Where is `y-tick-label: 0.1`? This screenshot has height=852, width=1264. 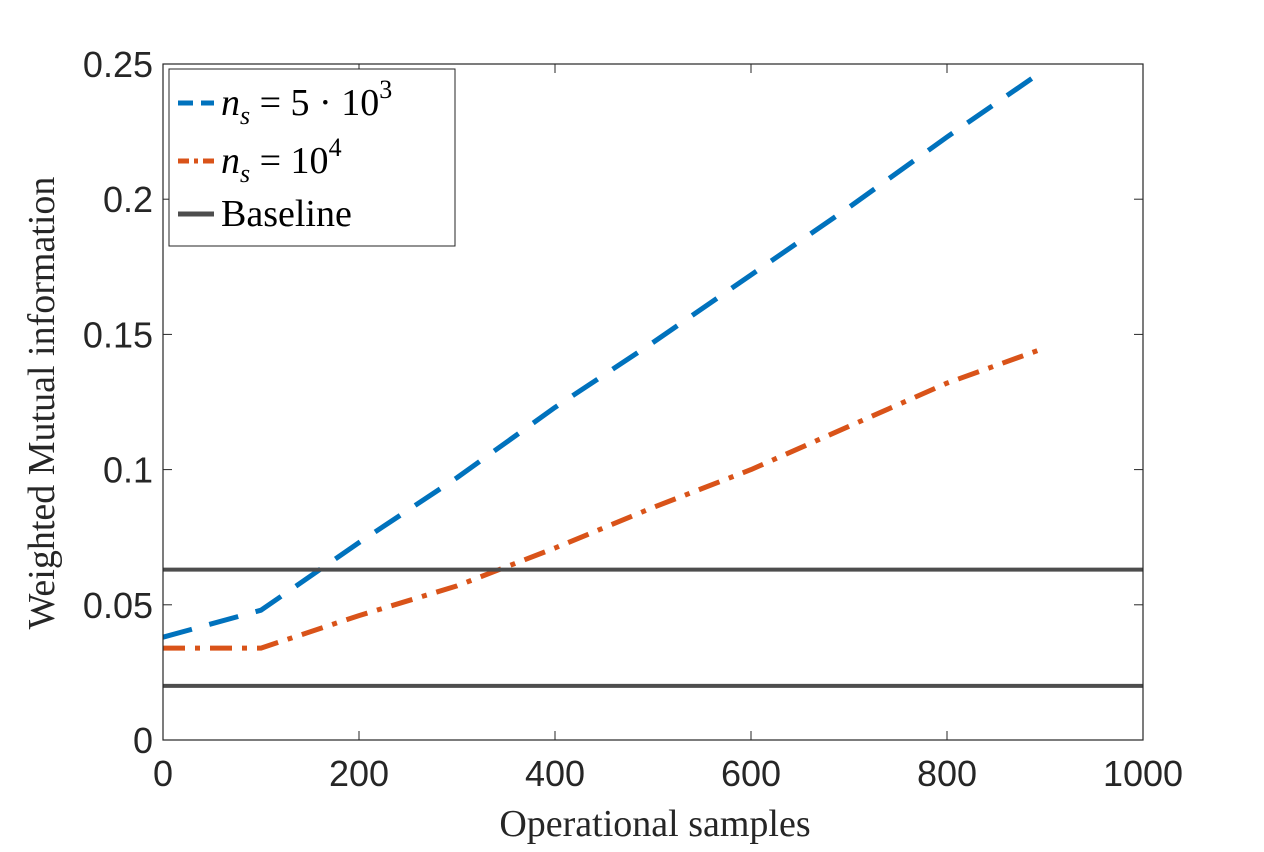
y-tick-label: 0.1 is located at coordinates (128, 470).